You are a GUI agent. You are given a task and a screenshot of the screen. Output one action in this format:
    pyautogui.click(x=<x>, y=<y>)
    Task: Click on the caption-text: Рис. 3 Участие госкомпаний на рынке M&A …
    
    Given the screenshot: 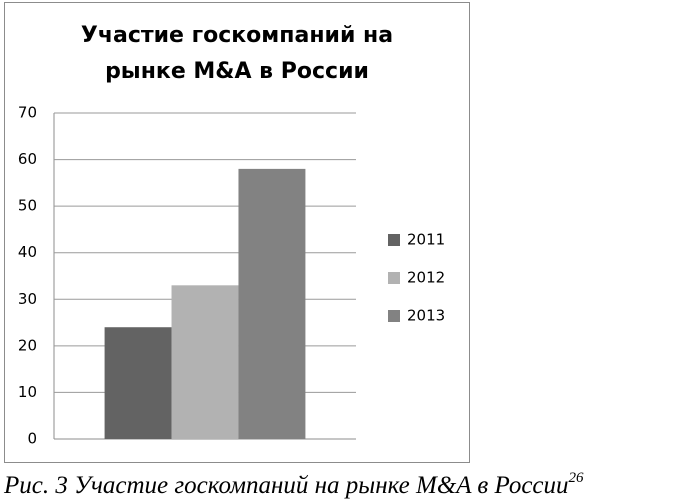 What is the action you would take?
    pyautogui.click(x=286, y=485)
    